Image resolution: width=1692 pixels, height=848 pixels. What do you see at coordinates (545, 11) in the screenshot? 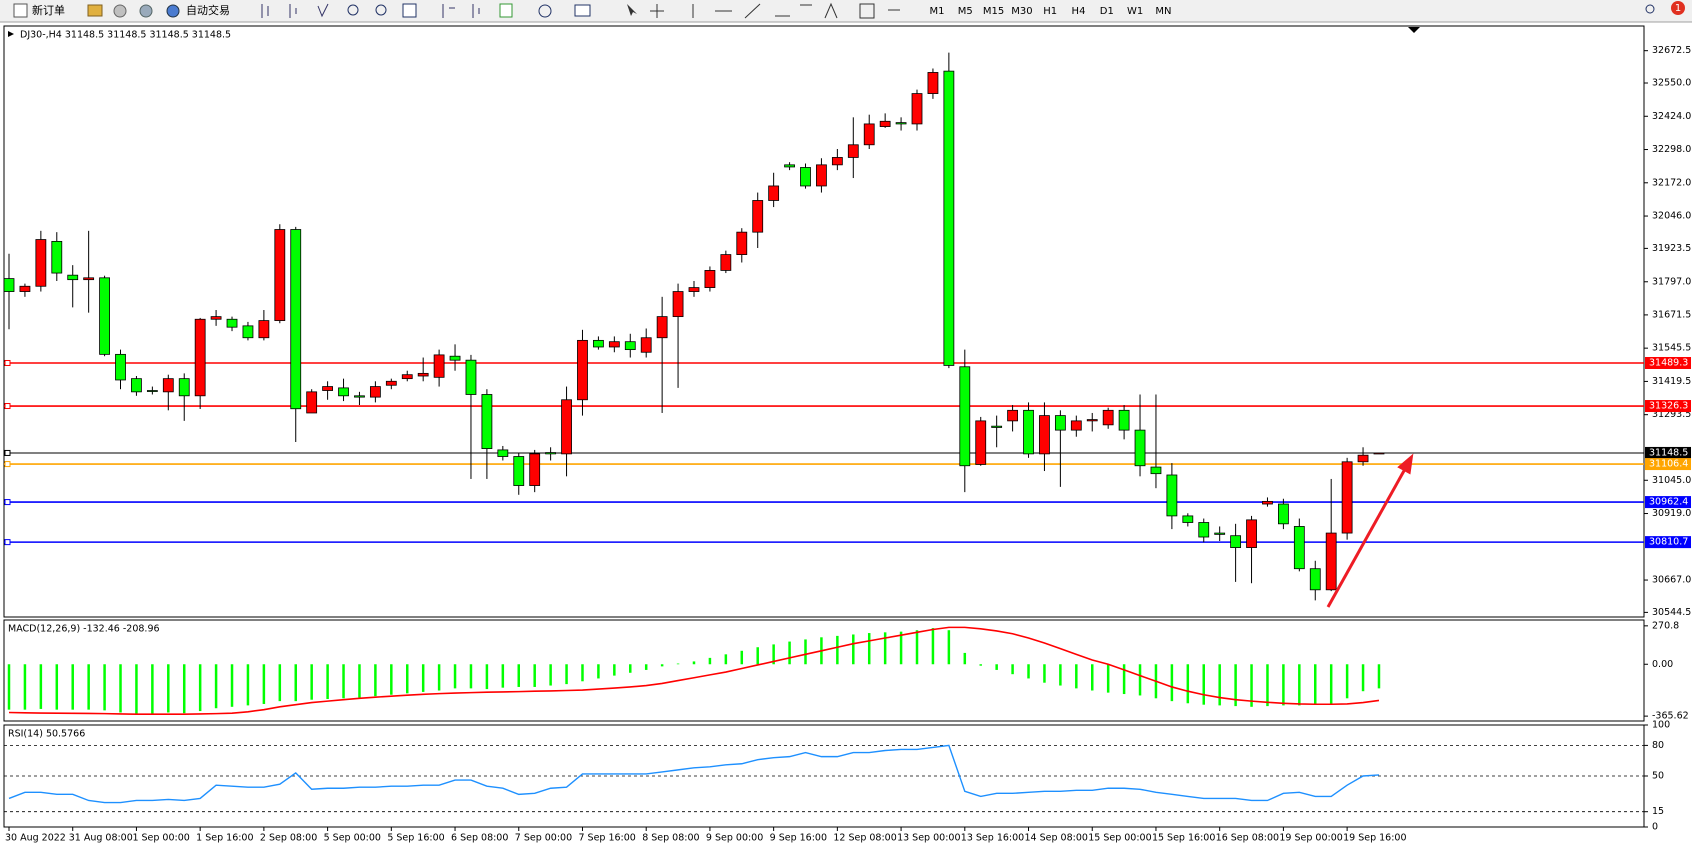
I see `periods` at bounding box center [545, 11].